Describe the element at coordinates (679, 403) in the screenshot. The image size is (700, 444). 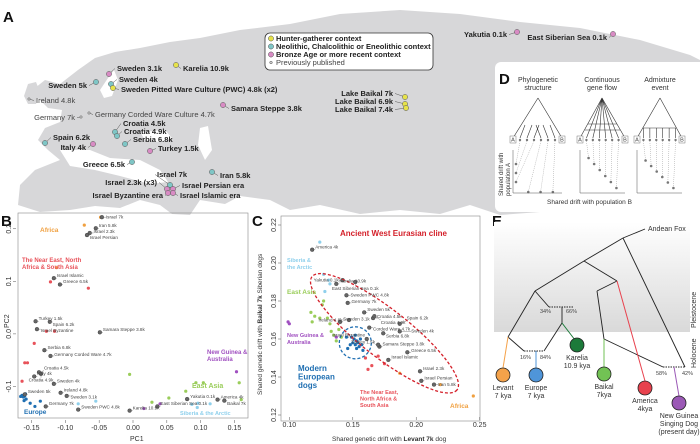
I see `tip-node-new-guinea` at that location.